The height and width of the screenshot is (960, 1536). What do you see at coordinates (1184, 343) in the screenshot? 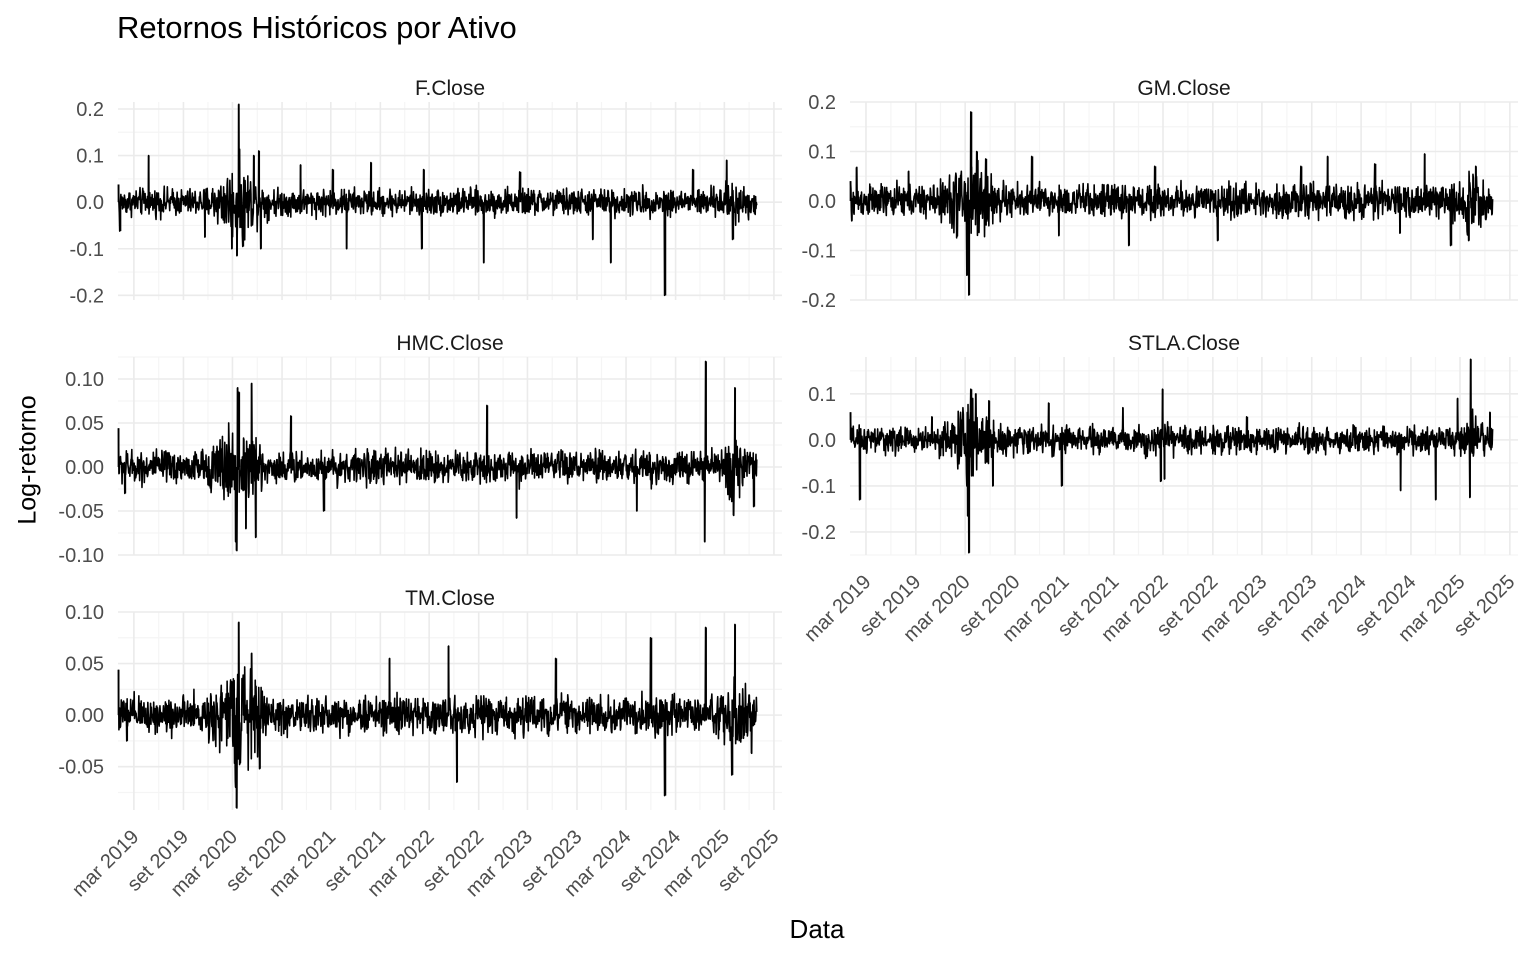
I see `facet-title: STLA.Close` at bounding box center [1184, 343].